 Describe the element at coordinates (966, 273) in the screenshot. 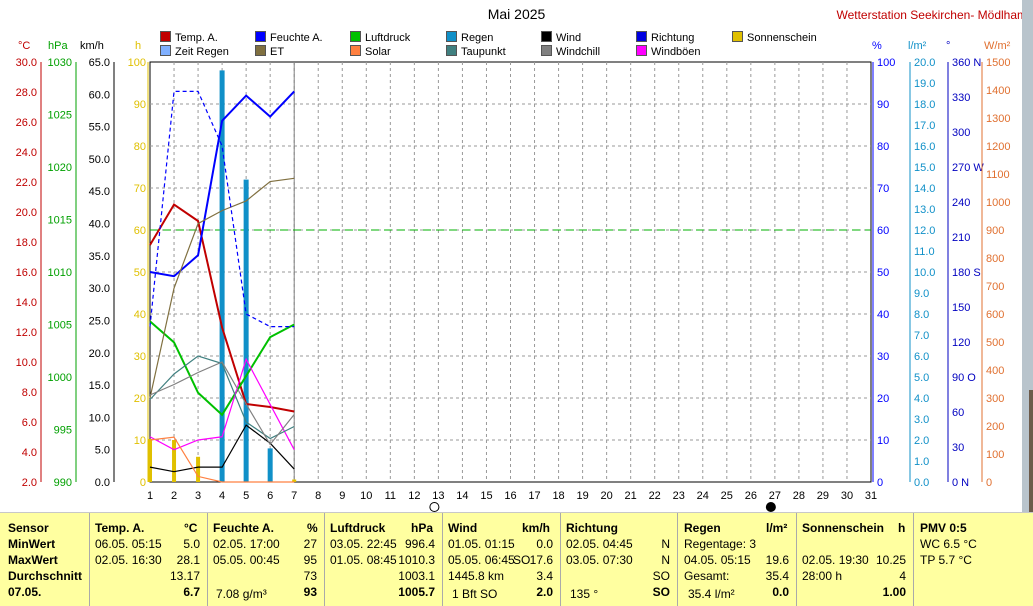

I see `axis-direction-tick: 180 S` at that location.